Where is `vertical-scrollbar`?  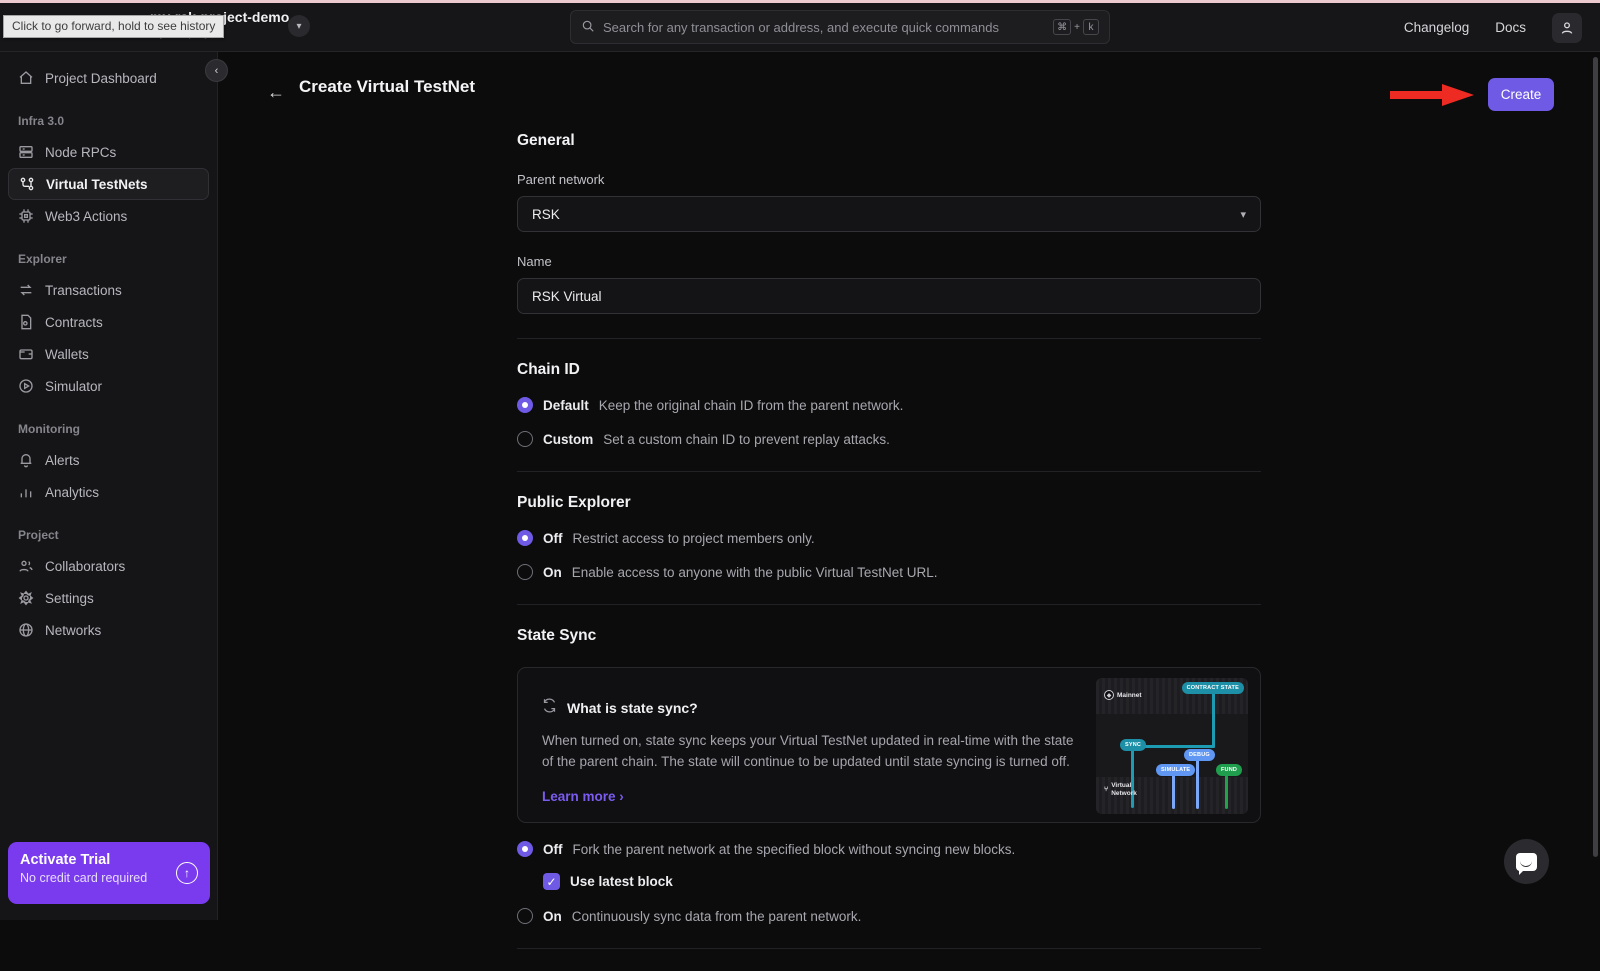
vertical-scrollbar is located at coordinates (1595, 457).